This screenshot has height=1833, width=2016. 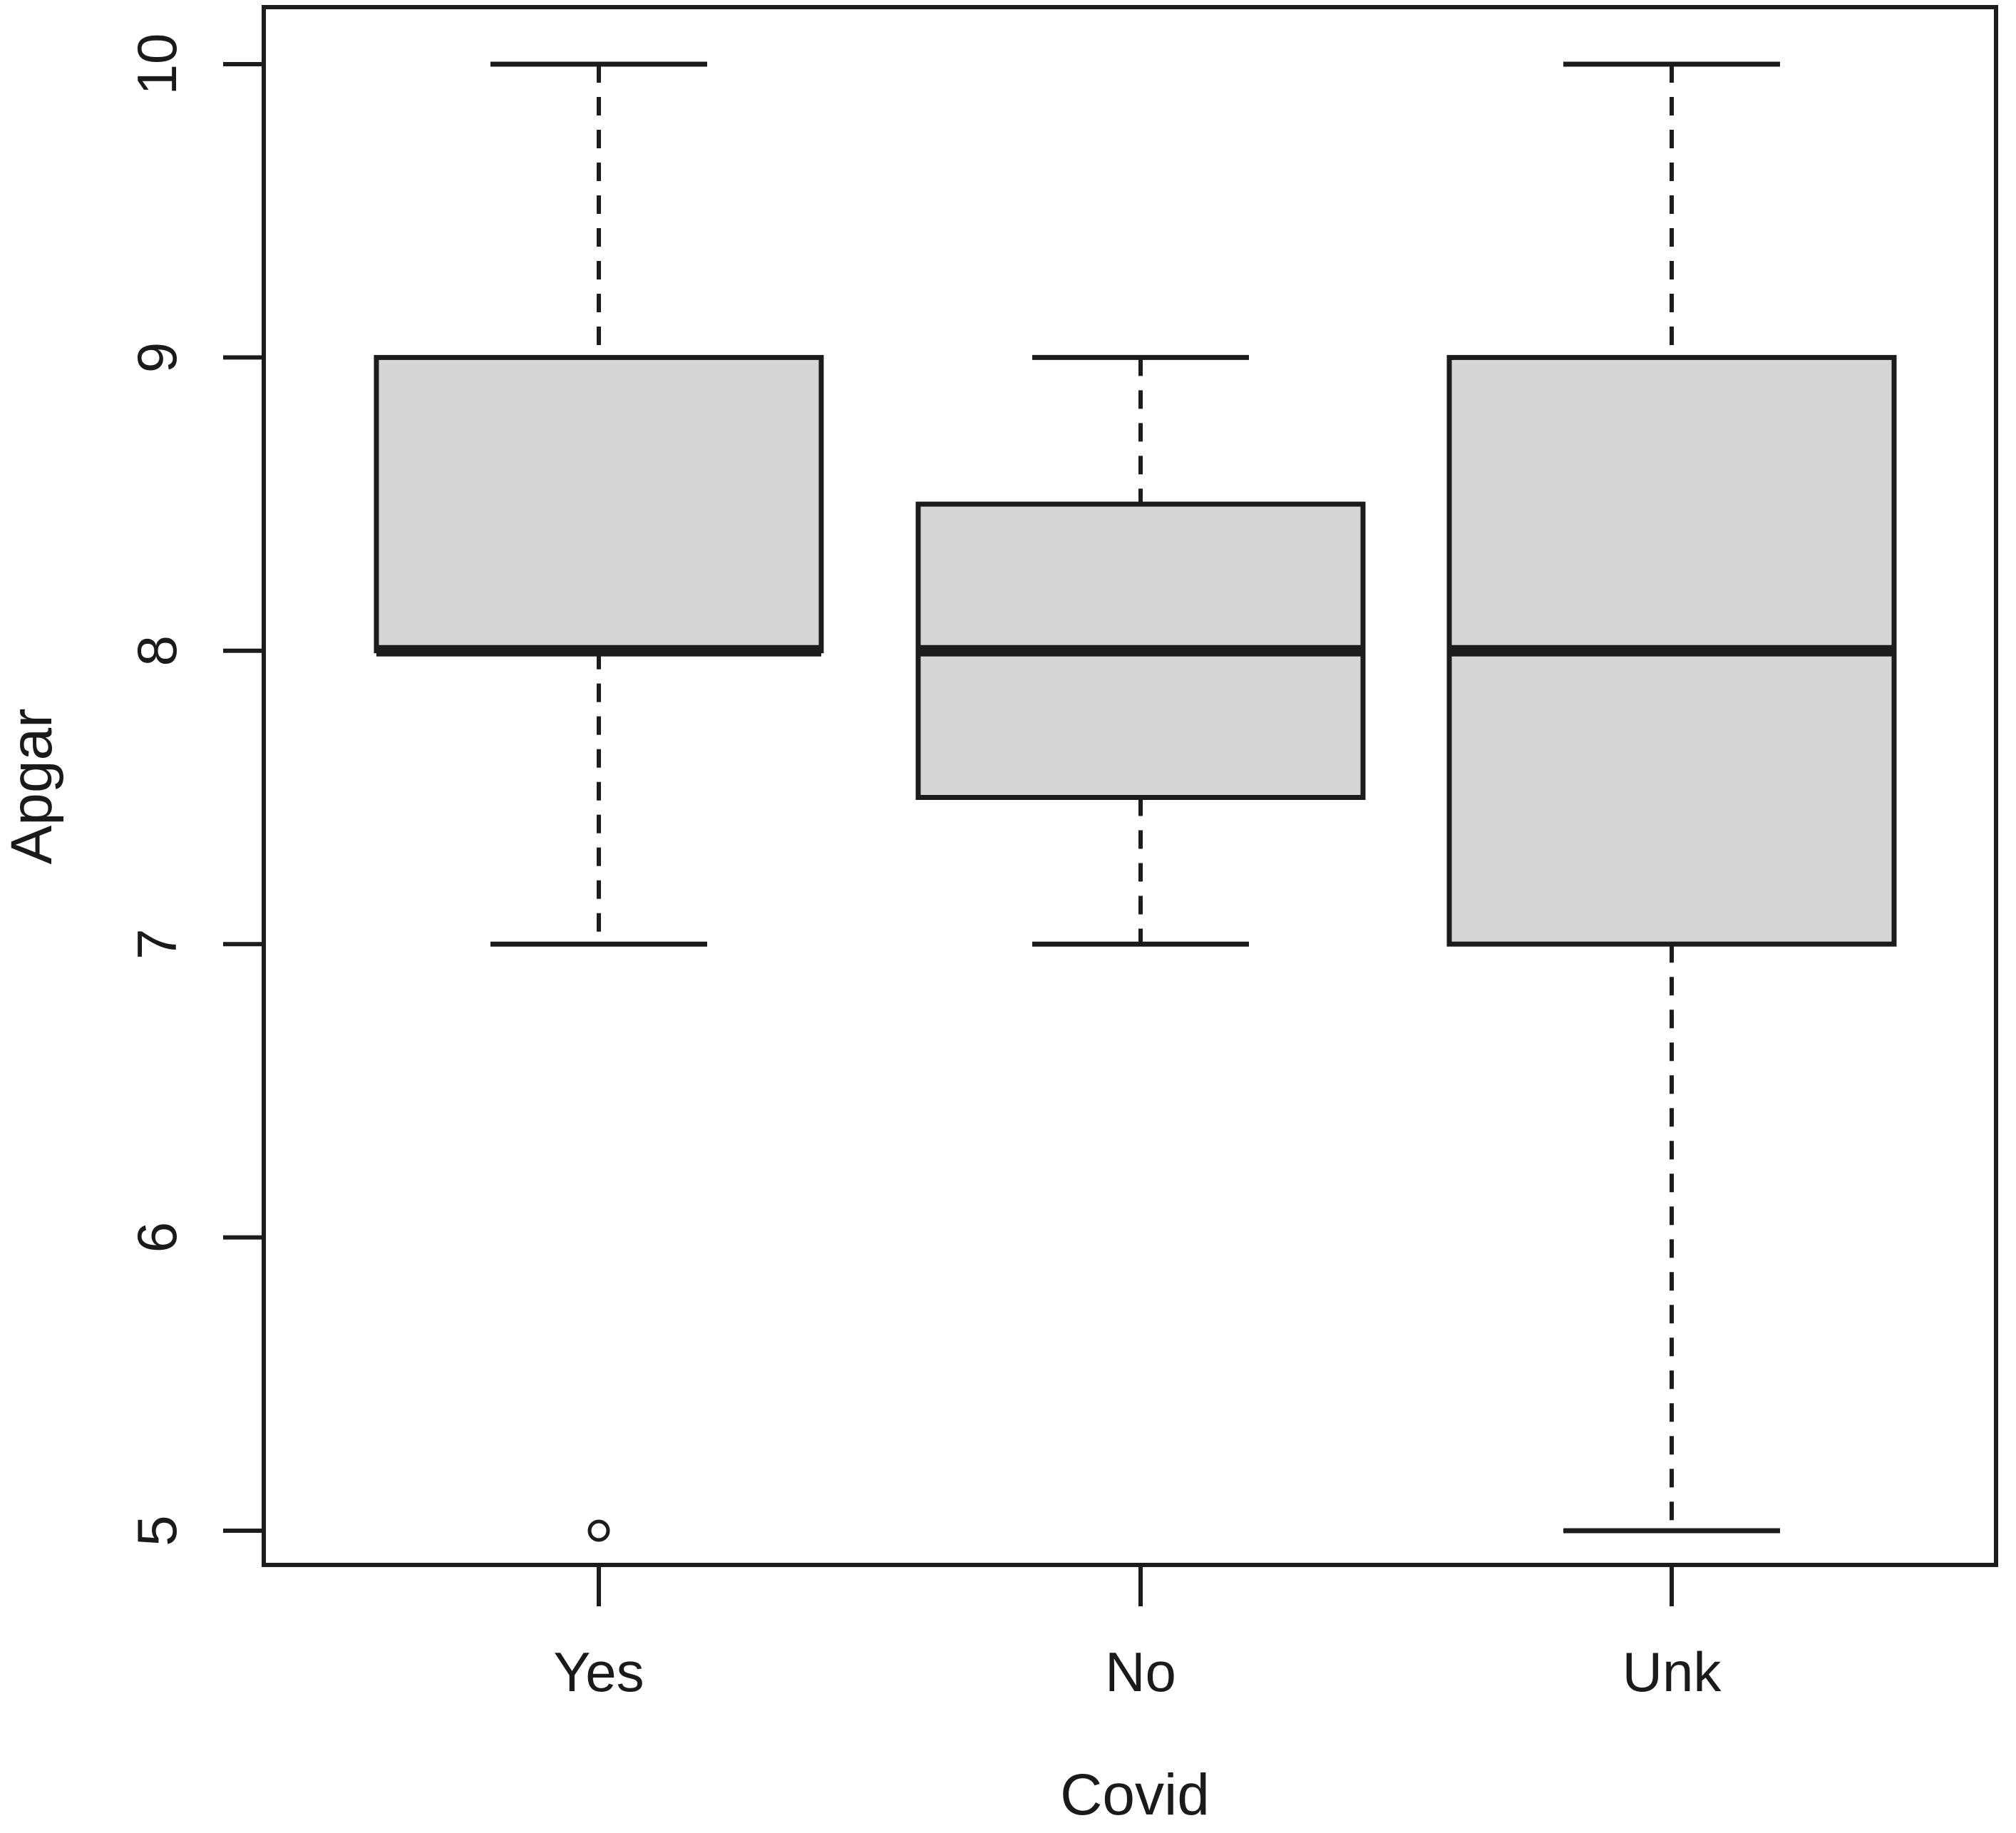 What do you see at coordinates (1672, 1672) in the screenshot?
I see `x-tick-label-unk: Unk` at bounding box center [1672, 1672].